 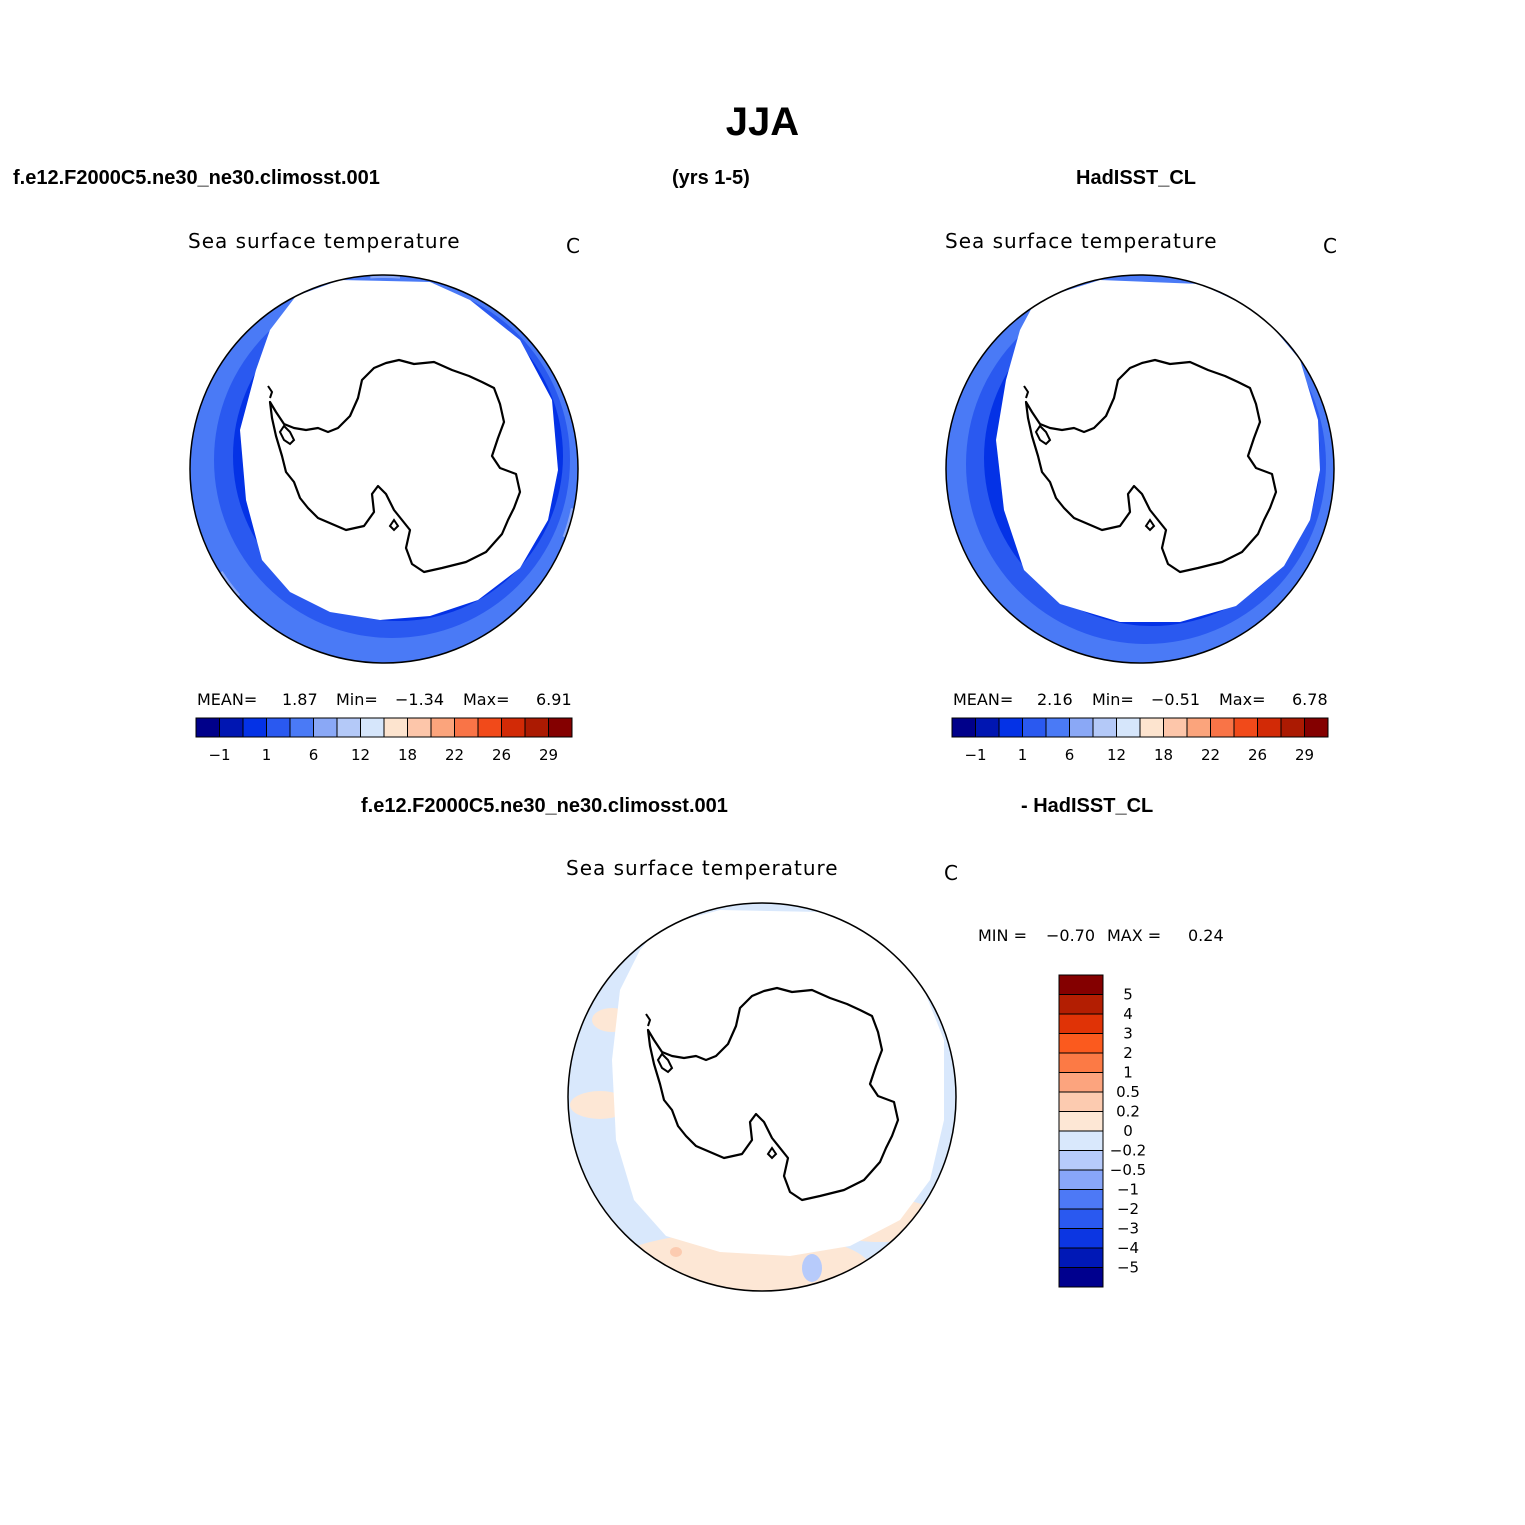 I want to click on diff-case-name: f.e12.F2000C5.ne30_ne30.climosst.001, so click(x=544, y=806).